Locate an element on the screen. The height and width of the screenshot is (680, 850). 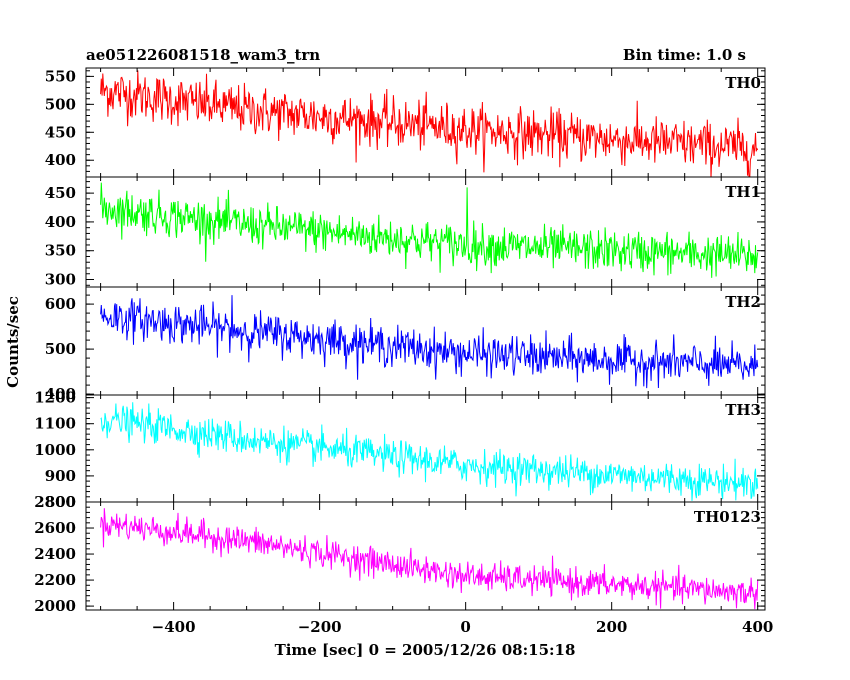
panel-th1: 300 350 400 450 TH1 is located at coordinates (405, 232).